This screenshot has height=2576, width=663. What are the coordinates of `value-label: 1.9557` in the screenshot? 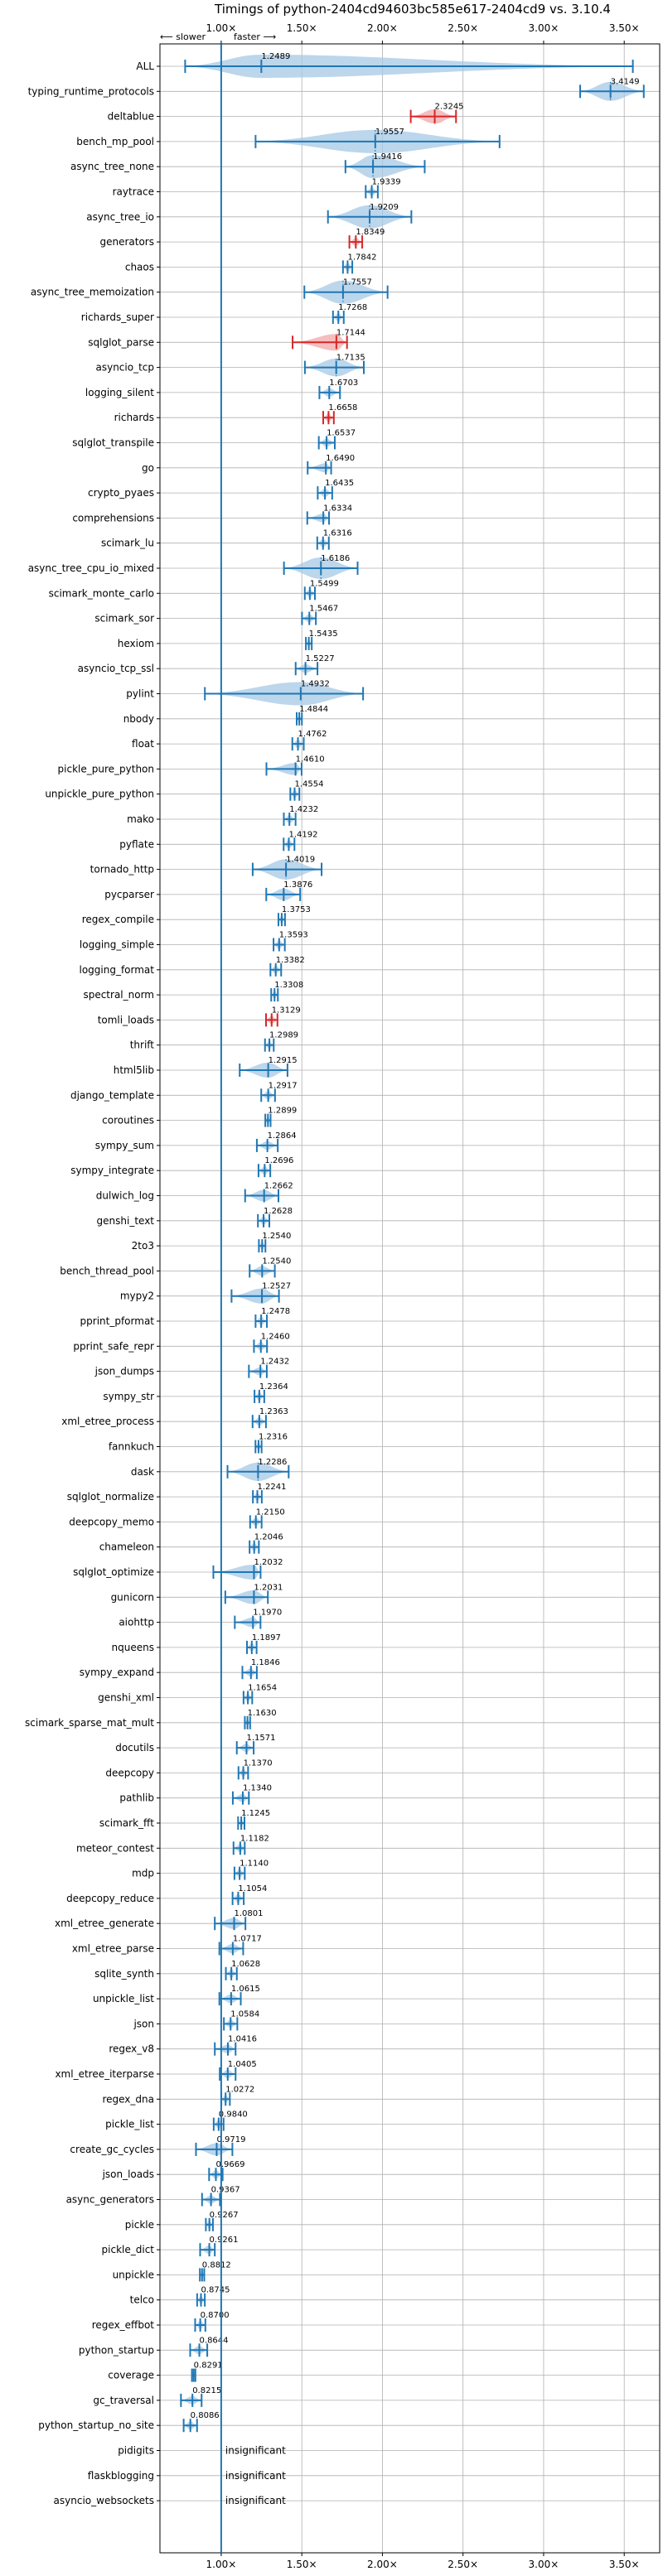 It's located at (389, 132).